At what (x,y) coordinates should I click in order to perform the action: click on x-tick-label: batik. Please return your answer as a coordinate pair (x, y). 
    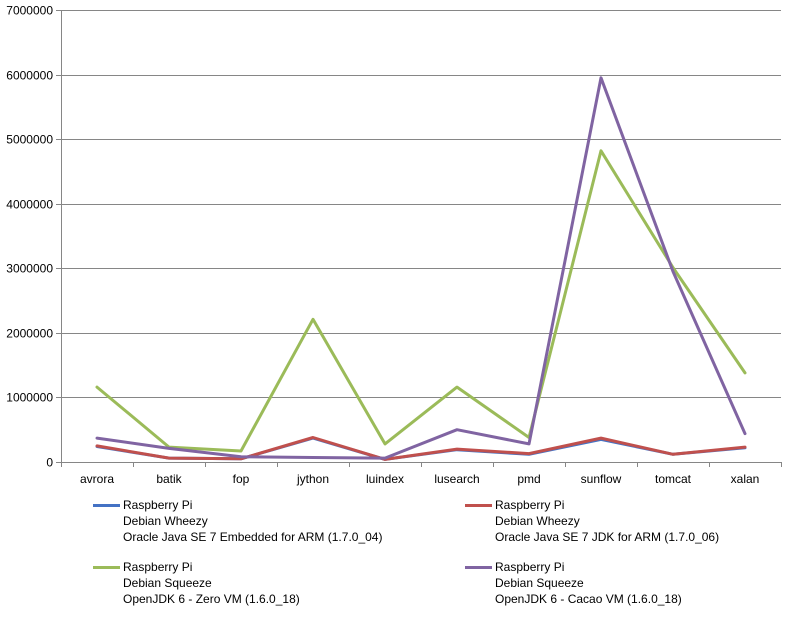
    Looking at the image, I should click on (169, 479).